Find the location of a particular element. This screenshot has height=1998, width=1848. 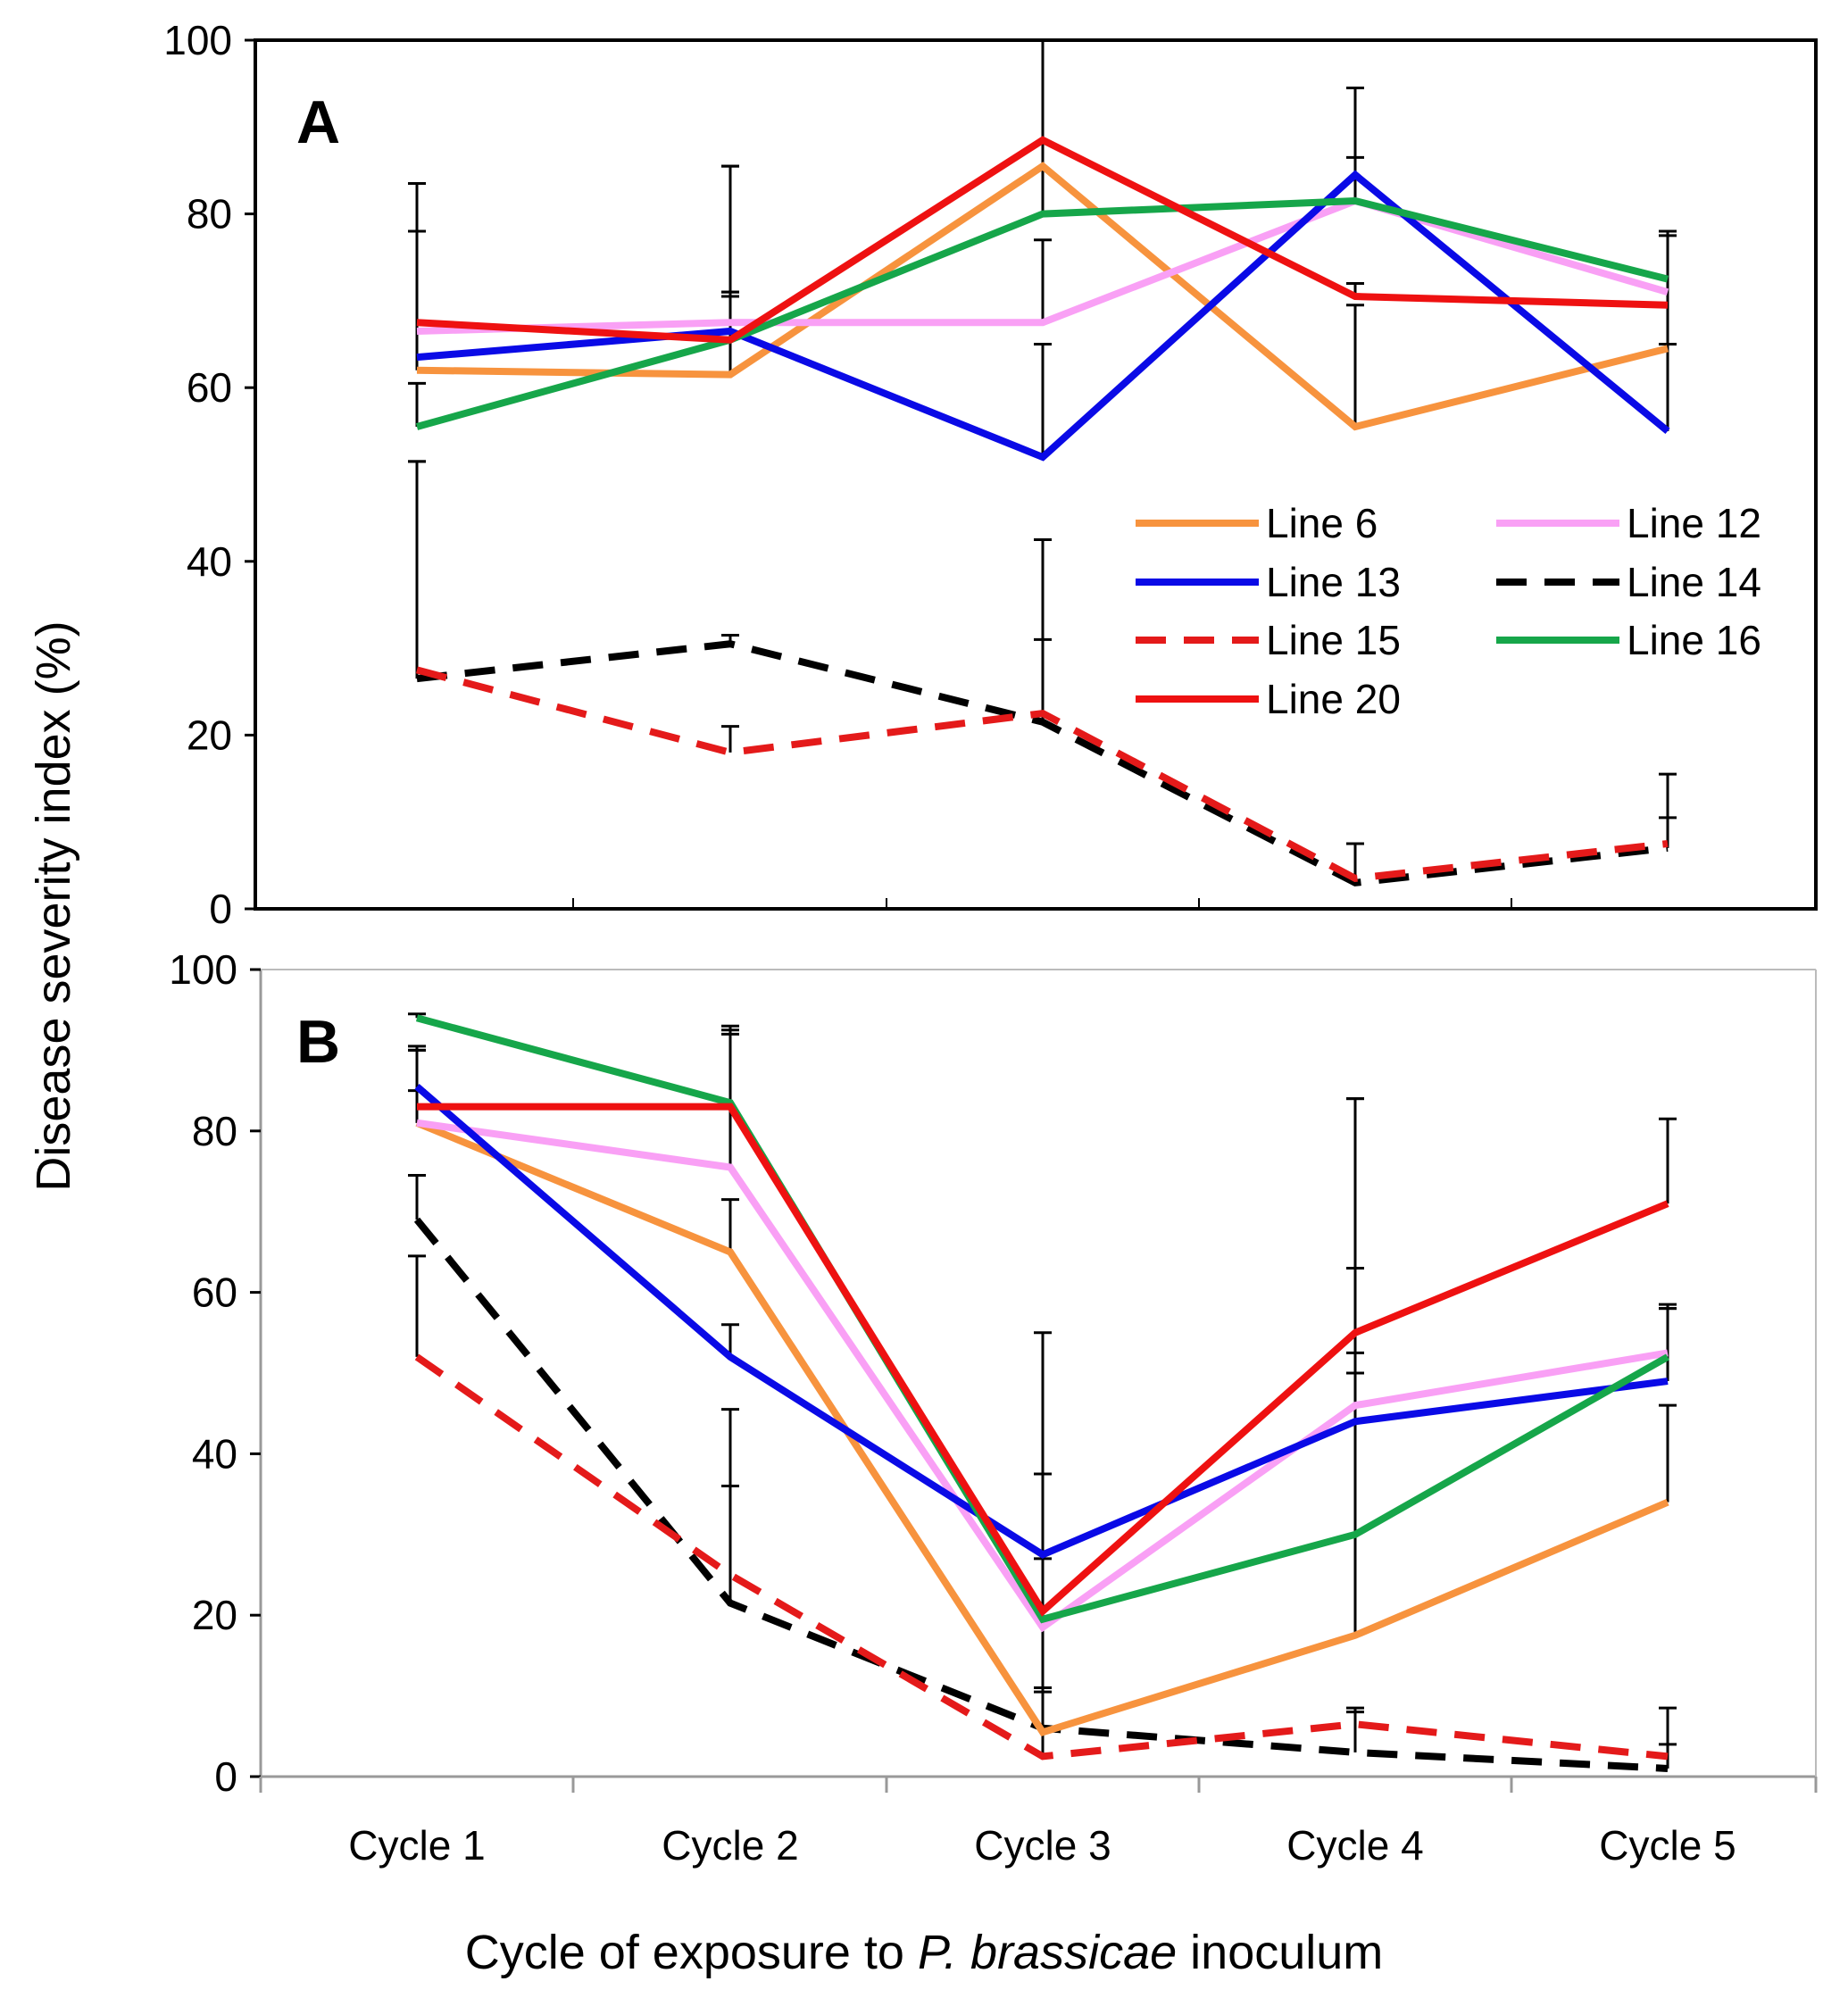

panel-b-label: B is located at coordinates (318, 1042).